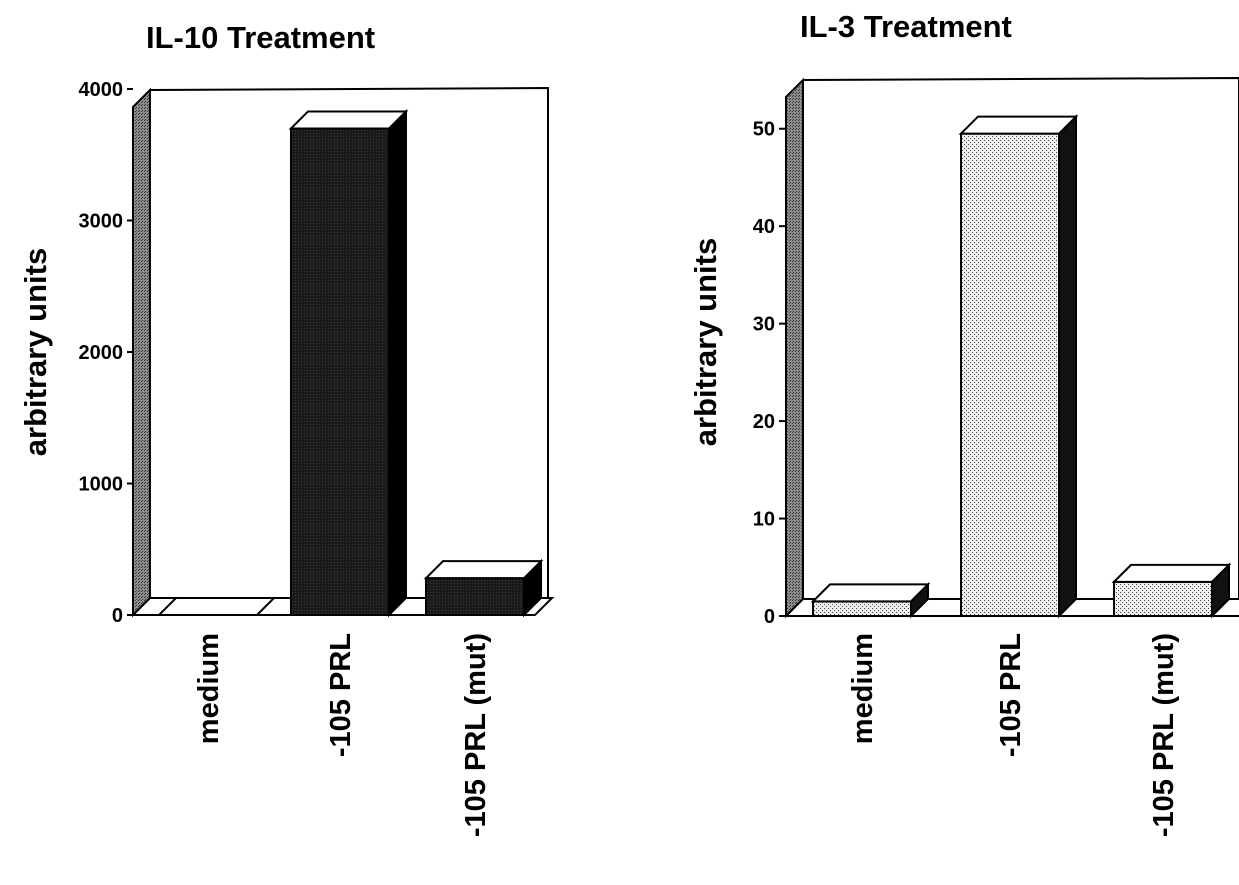 The height and width of the screenshot is (885, 1239). Describe the element at coordinates (764, 422) in the screenshot. I see `y-tick-label: 20` at that location.